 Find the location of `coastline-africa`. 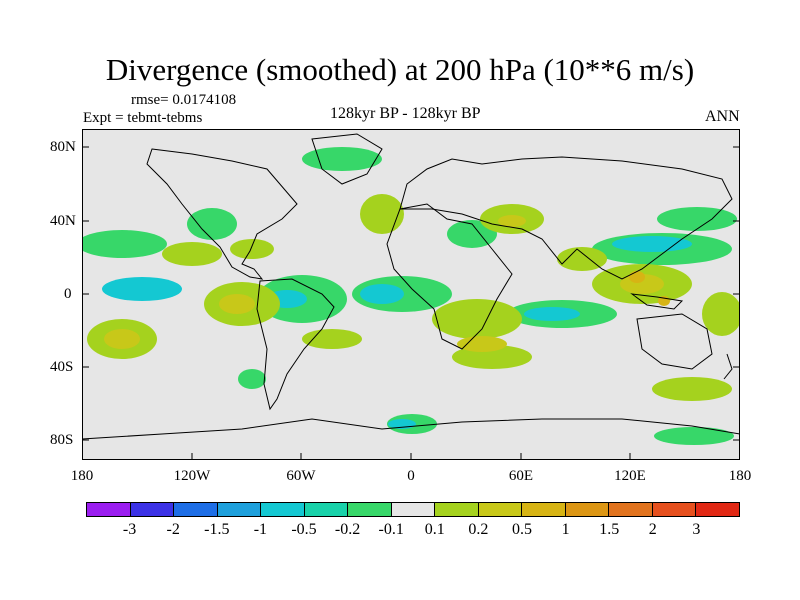

coastline-africa is located at coordinates (449, 276).